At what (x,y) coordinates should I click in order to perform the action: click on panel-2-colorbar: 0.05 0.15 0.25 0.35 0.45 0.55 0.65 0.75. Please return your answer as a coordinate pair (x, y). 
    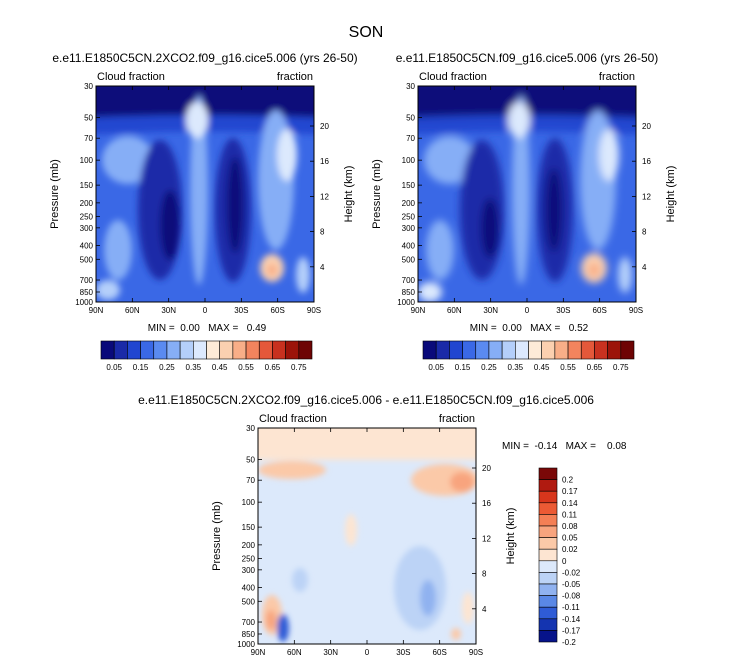
    Looking at the image, I should click on (528, 356).